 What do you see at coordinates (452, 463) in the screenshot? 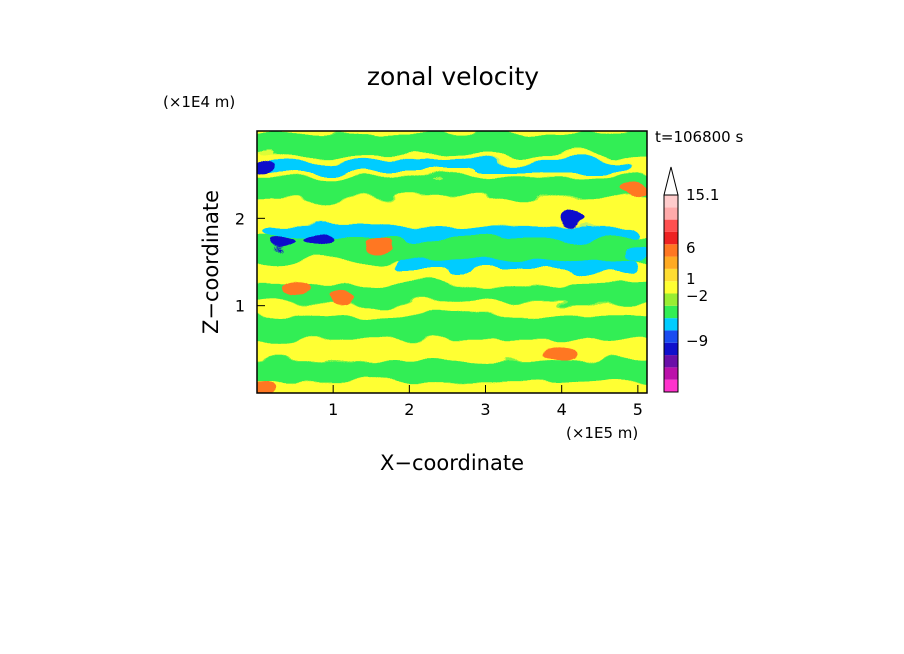
I see `x-axis-label: X−coordinate` at bounding box center [452, 463].